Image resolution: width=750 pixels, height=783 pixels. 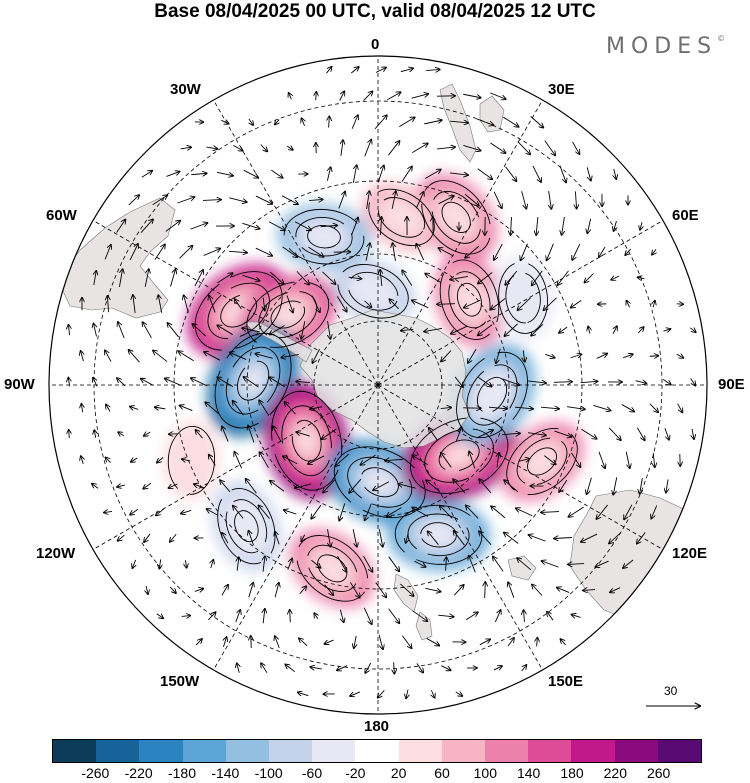 I want to click on lon-label-60e: 60E, so click(x=685, y=215).